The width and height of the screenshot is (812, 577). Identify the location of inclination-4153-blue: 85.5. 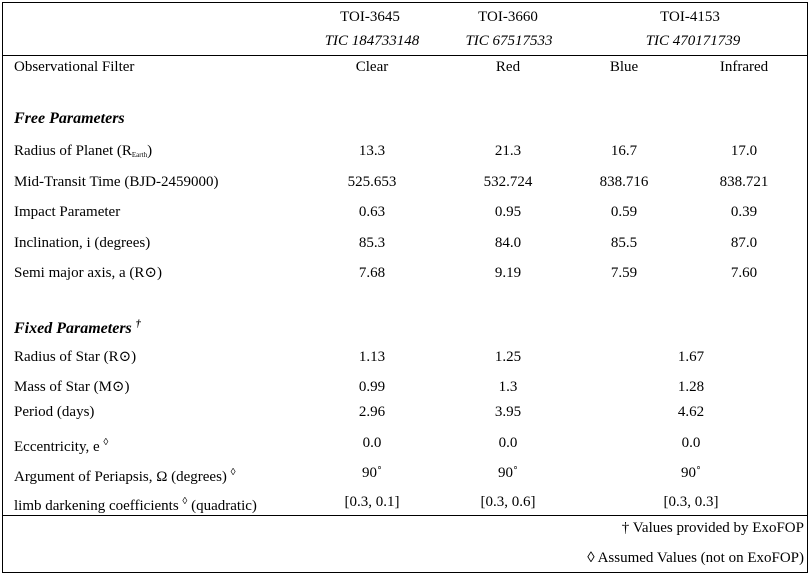
(624, 243).